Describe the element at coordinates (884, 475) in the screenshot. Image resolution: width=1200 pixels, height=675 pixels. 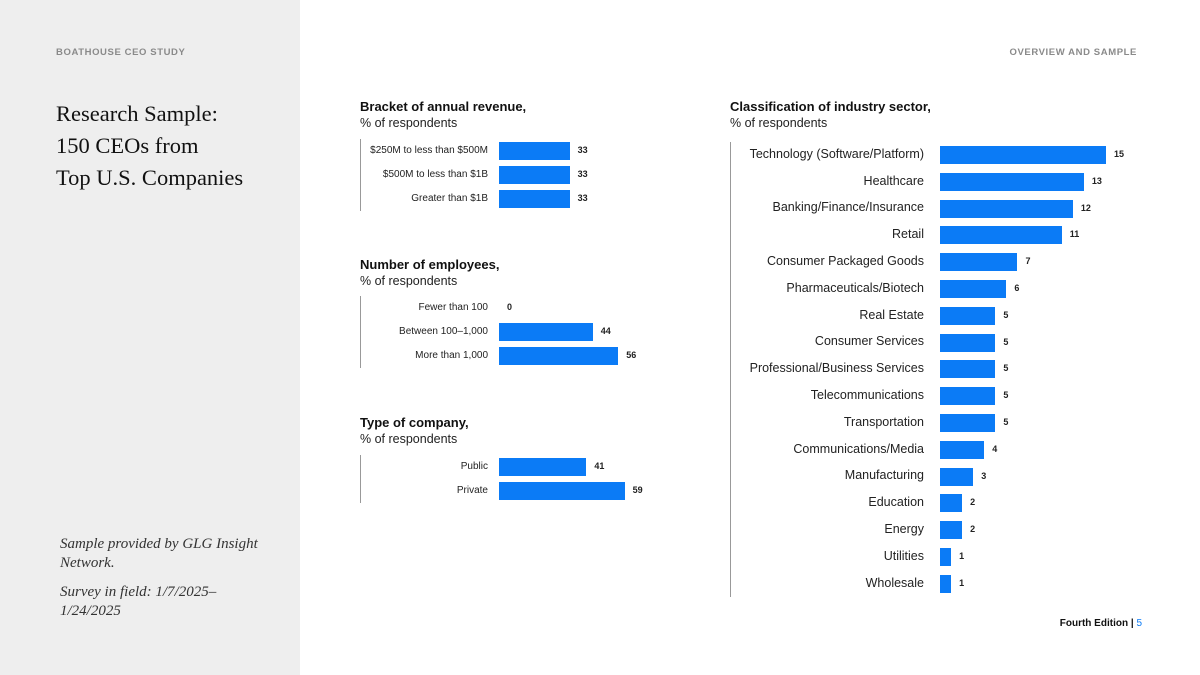
I see `category-label: Manufacturing` at that location.